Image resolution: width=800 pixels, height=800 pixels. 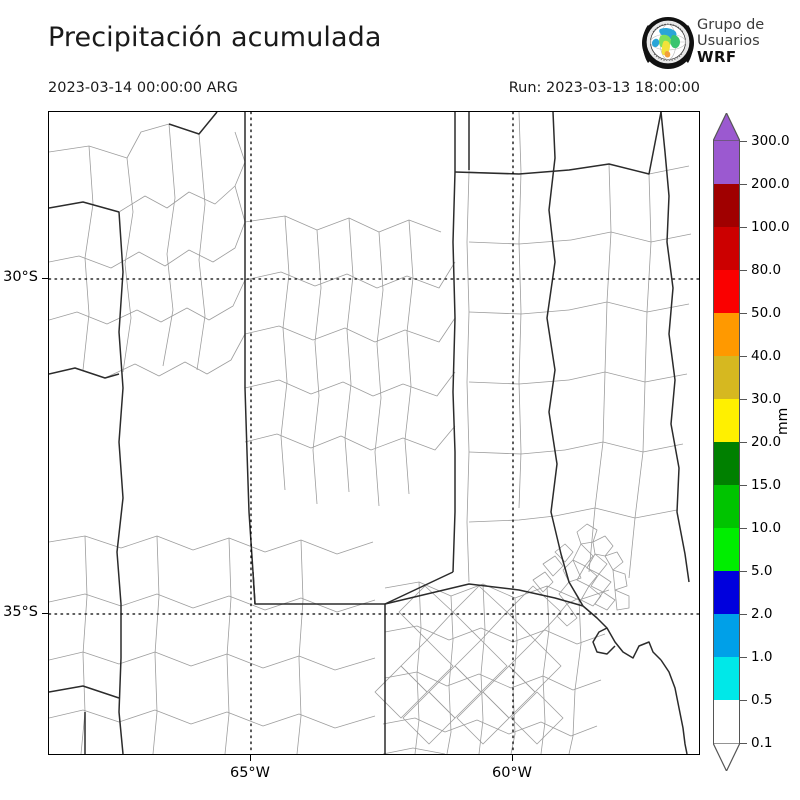 I want to click on logo-line-1: Grupo de, so click(x=731, y=25).